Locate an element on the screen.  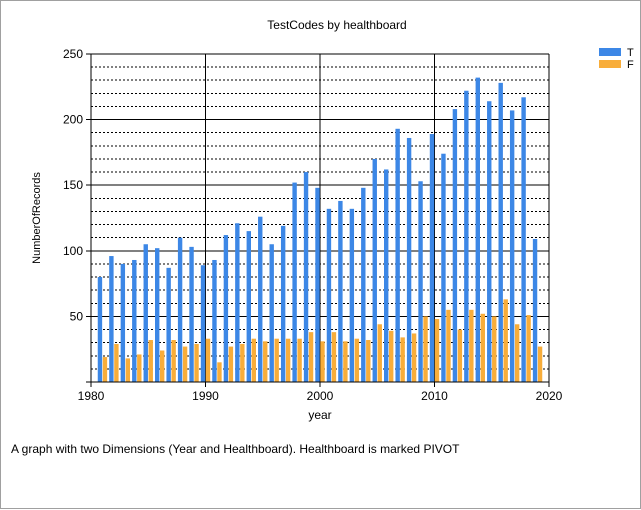
bar-F-2003 is located at coordinates (357, 360).